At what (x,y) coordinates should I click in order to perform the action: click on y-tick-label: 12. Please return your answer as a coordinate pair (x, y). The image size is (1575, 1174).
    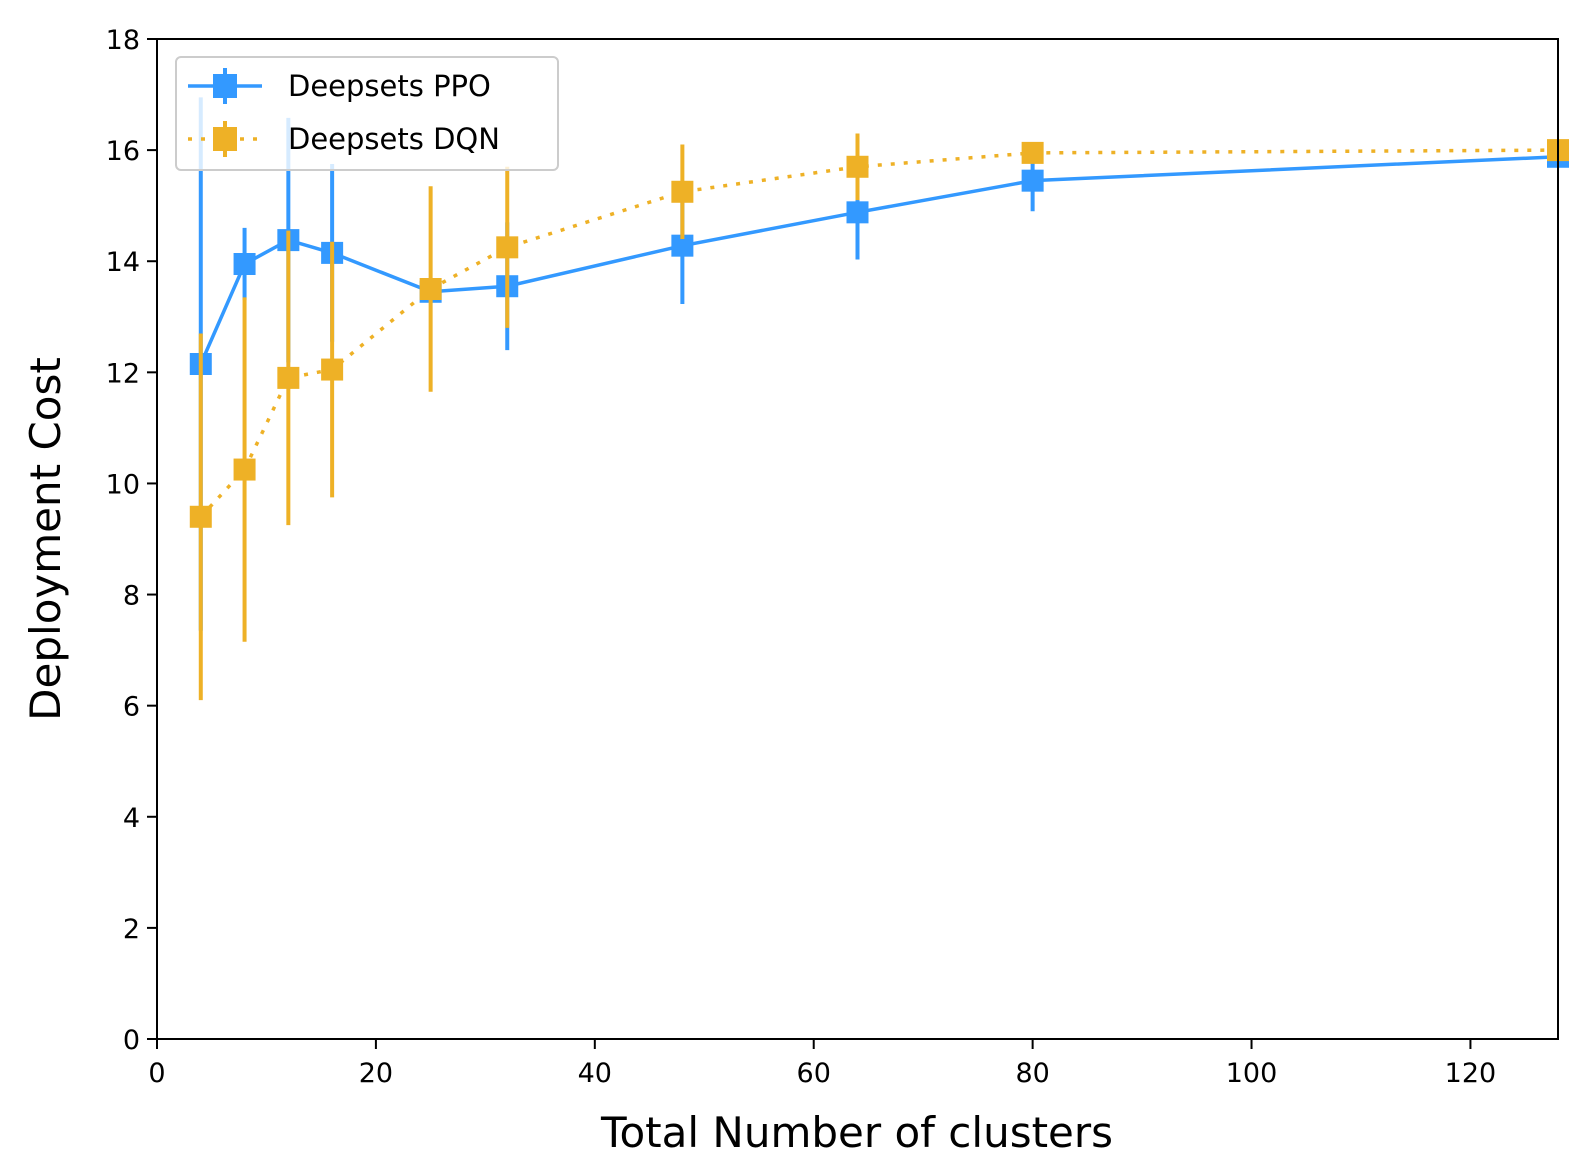
    Looking at the image, I should click on (123, 373).